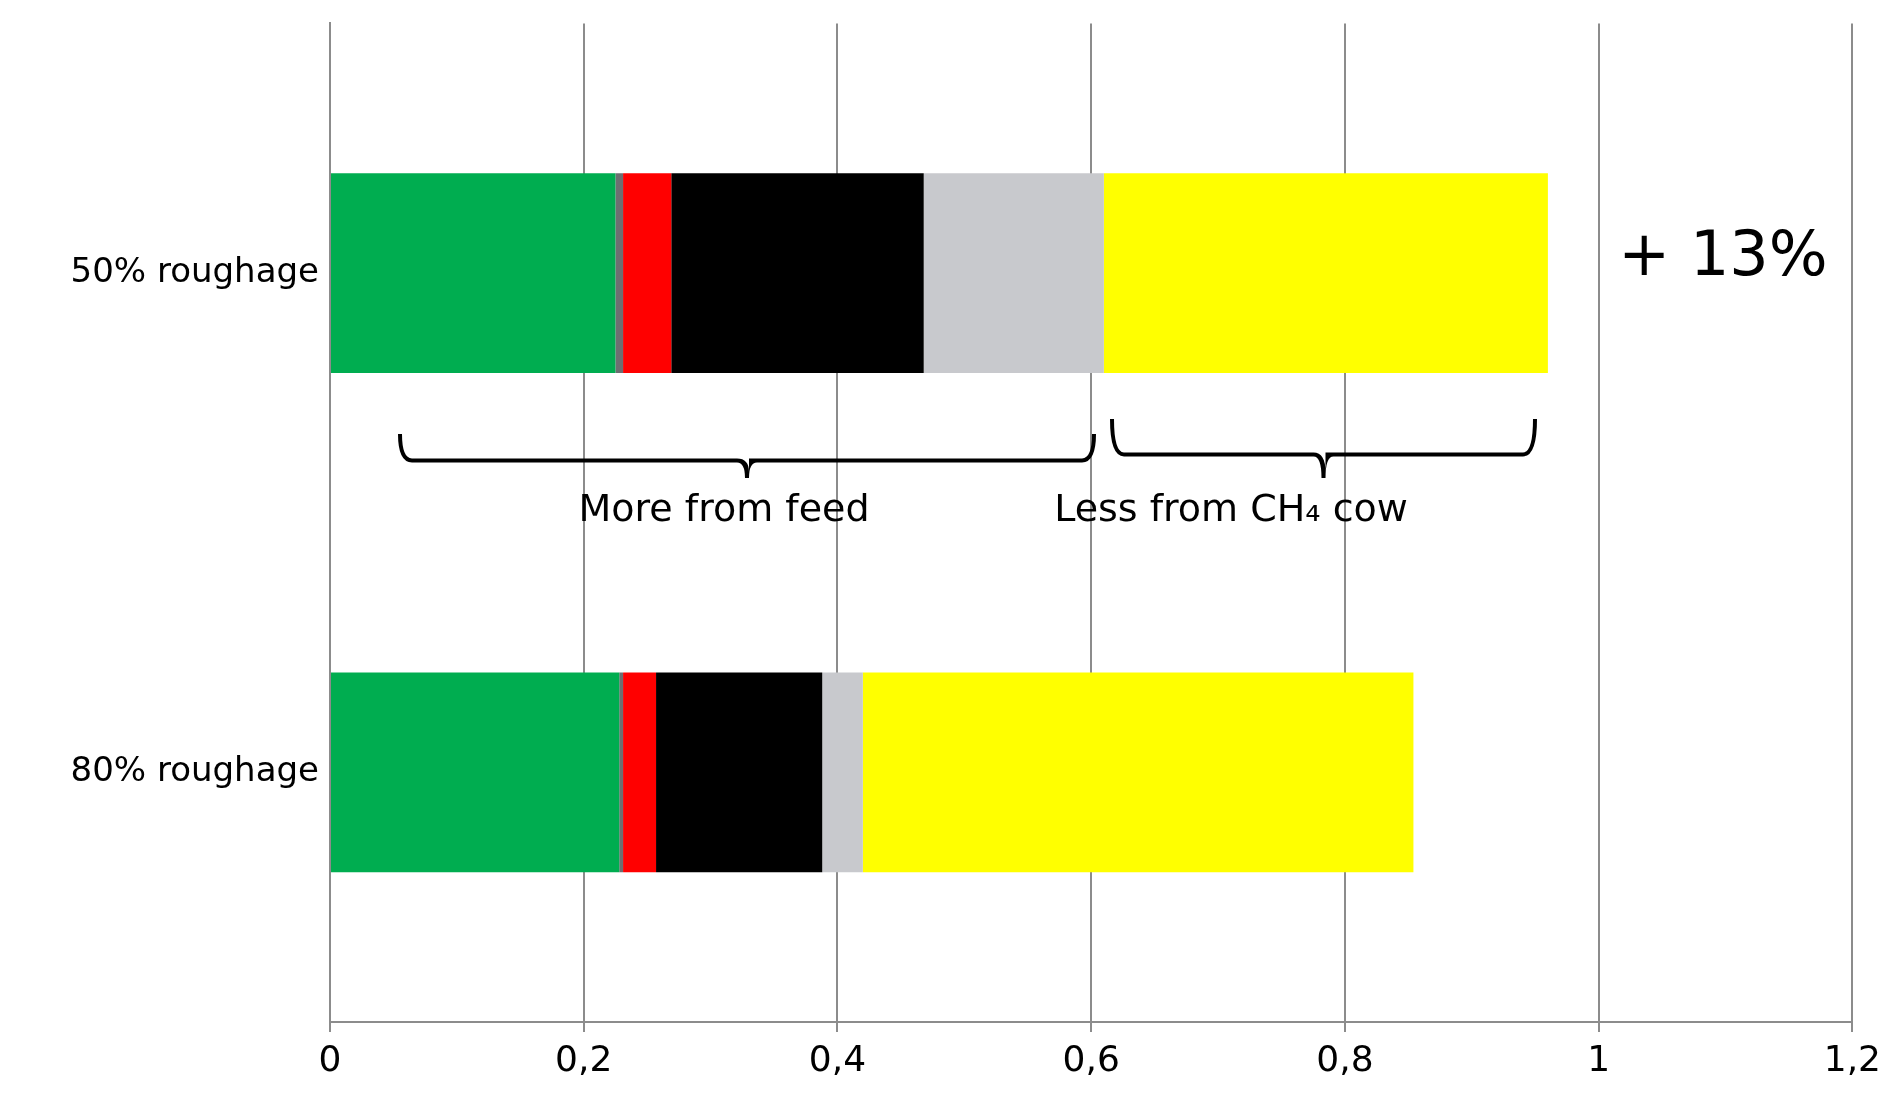 This screenshot has height=1097, width=1889. Describe the element at coordinates (584, 1058) in the screenshot. I see `x-tick-label: 0,2` at that location.